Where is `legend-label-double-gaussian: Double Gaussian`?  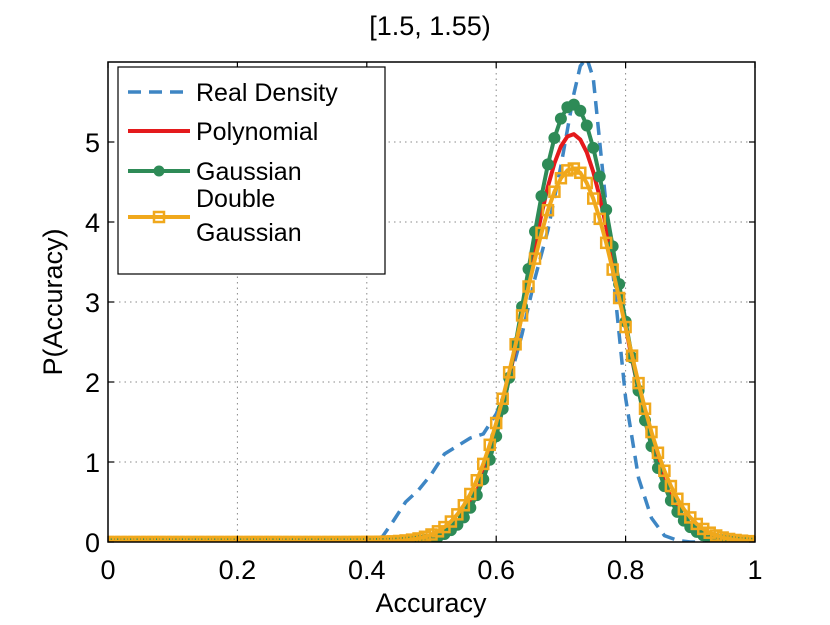
legend-label-double-gaussian: Double Gaussian is located at coordinates (249, 216).